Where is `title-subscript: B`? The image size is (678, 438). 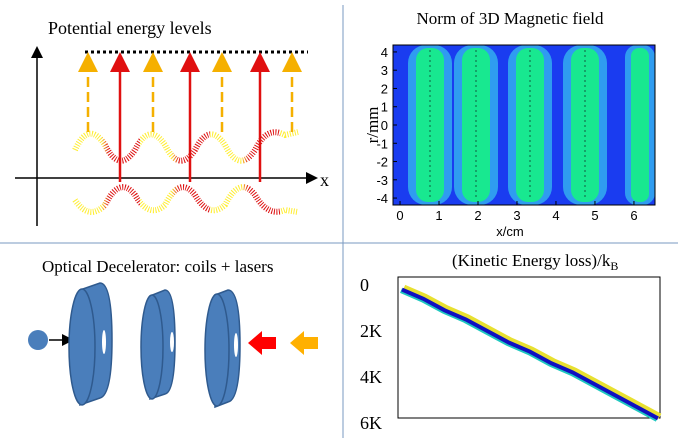
title-subscript: B is located at coordinates (614, 266).